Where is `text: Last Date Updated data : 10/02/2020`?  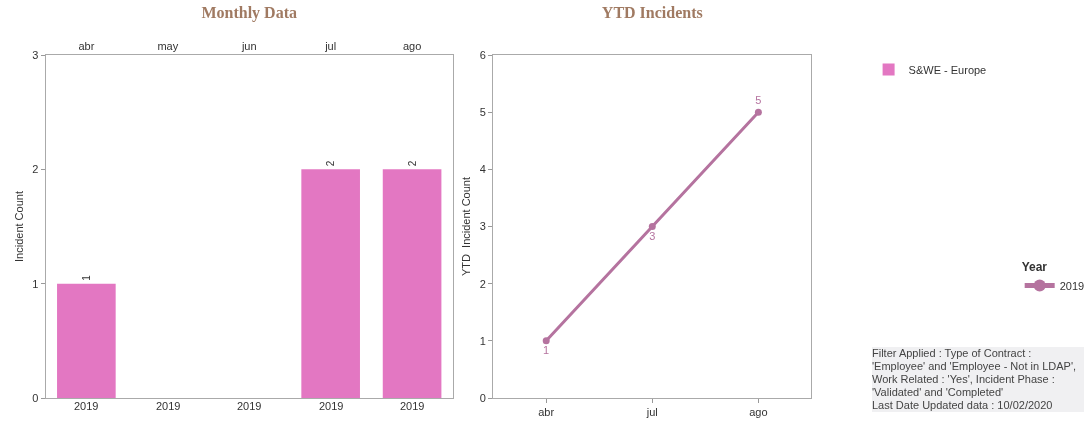
text: Last Date Updated data : 10/02/2020 is located at coordinates (963, 405).